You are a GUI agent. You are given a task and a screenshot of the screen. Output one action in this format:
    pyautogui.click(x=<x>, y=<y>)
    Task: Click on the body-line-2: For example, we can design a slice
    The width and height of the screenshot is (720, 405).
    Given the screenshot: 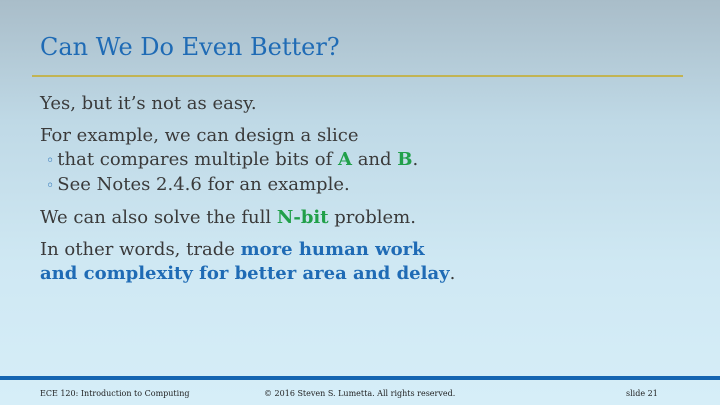 What is the action you would take?
    pyautogui.click(x=199, y=135)
    